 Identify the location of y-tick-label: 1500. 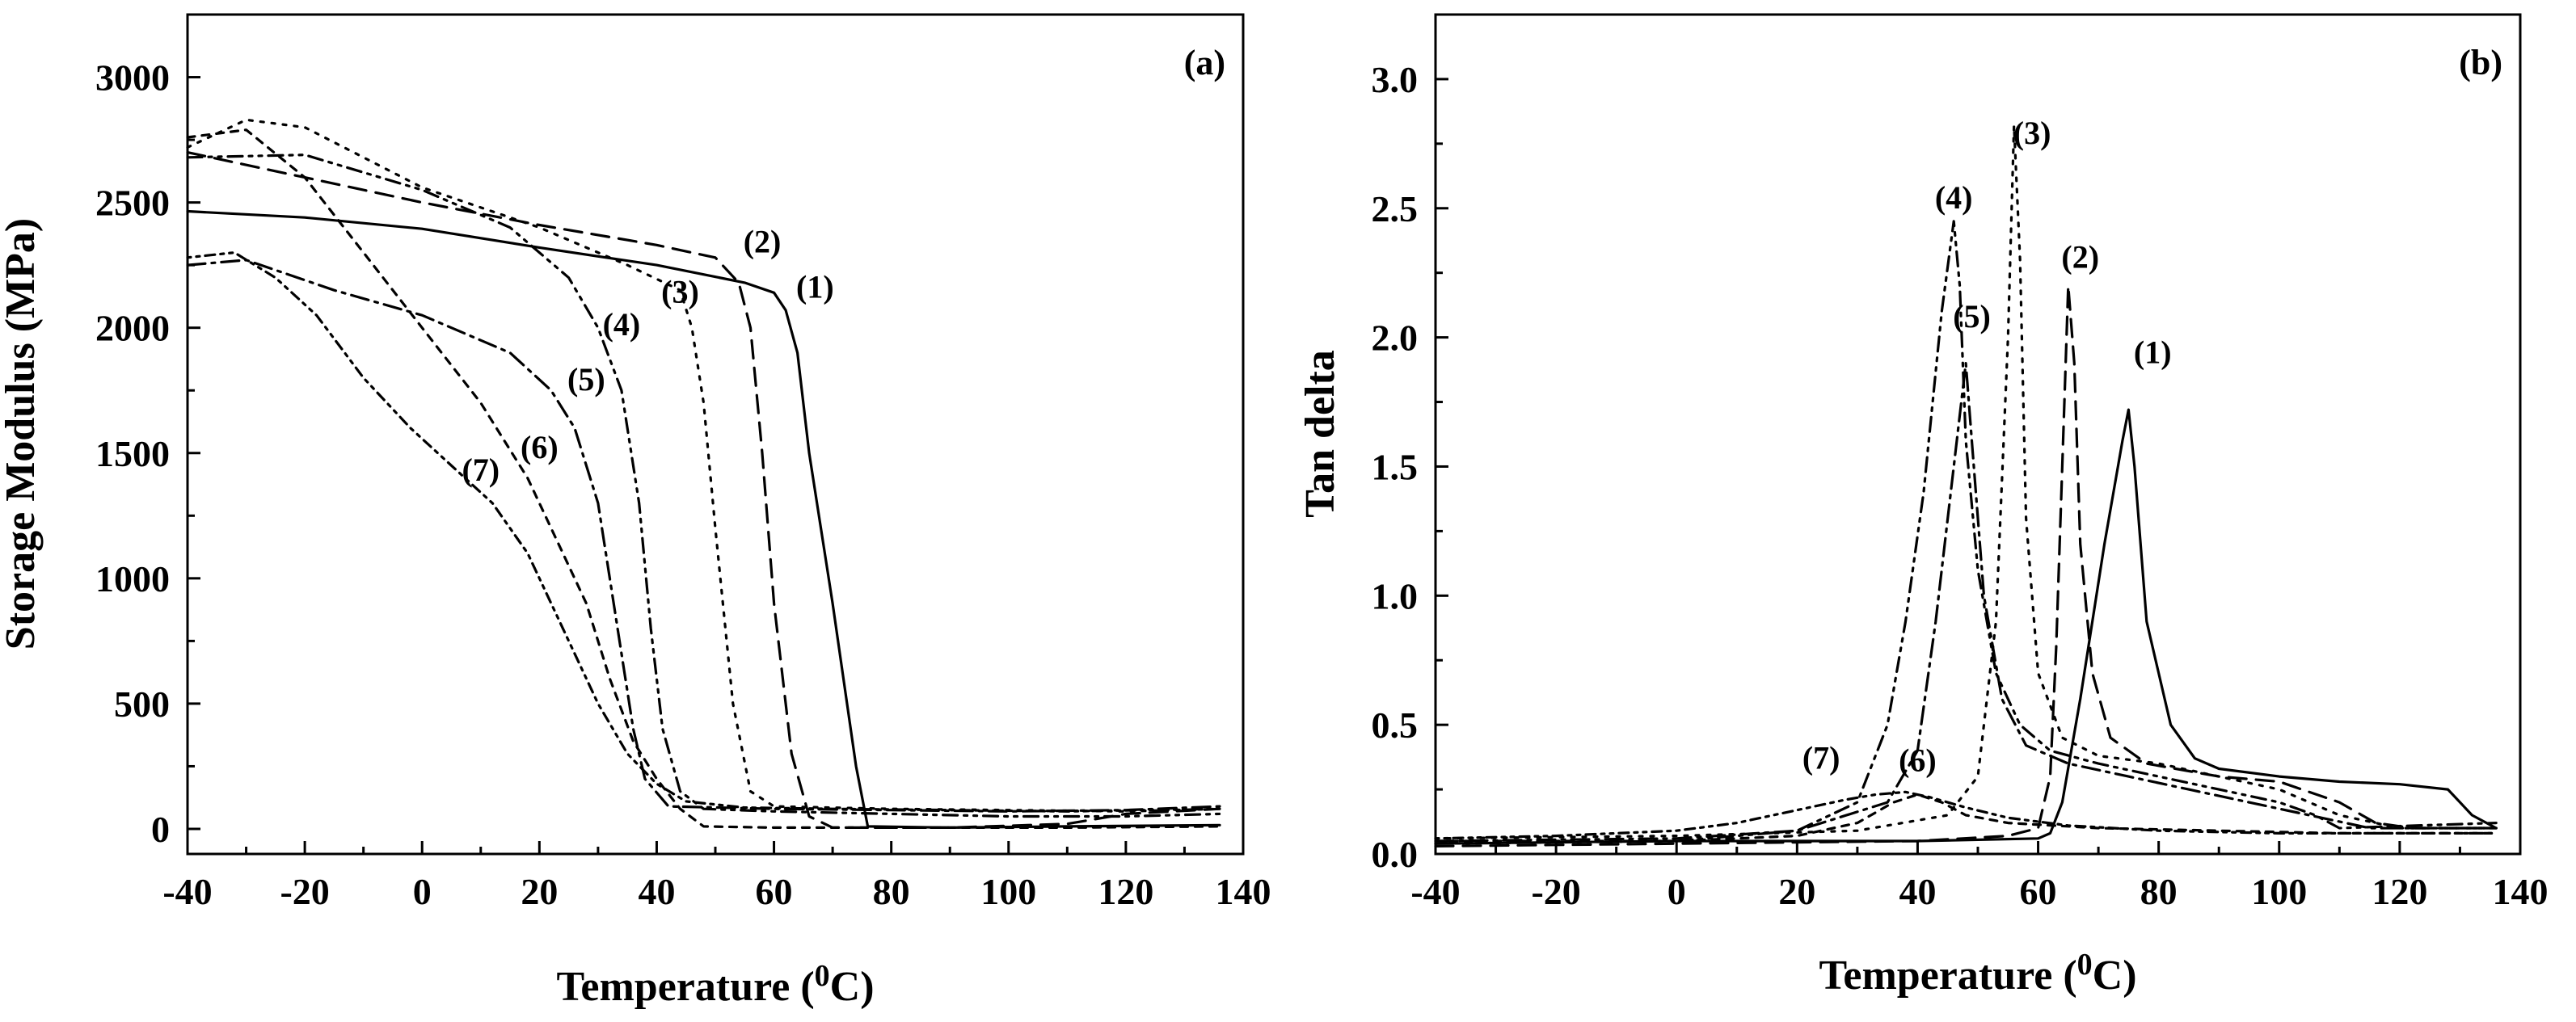
(132, 453).